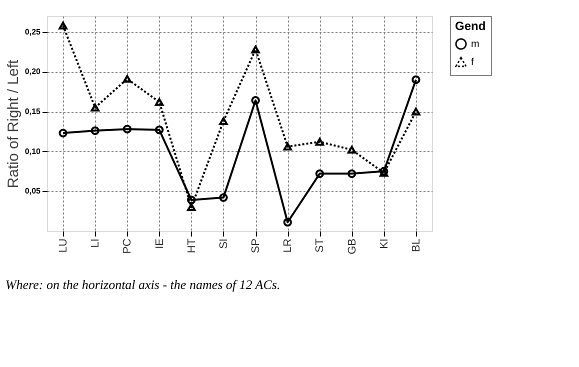  Describe the element at coordinates (33, 191) in the screenshot. I see `y-tick-label: 0,05` at that location.